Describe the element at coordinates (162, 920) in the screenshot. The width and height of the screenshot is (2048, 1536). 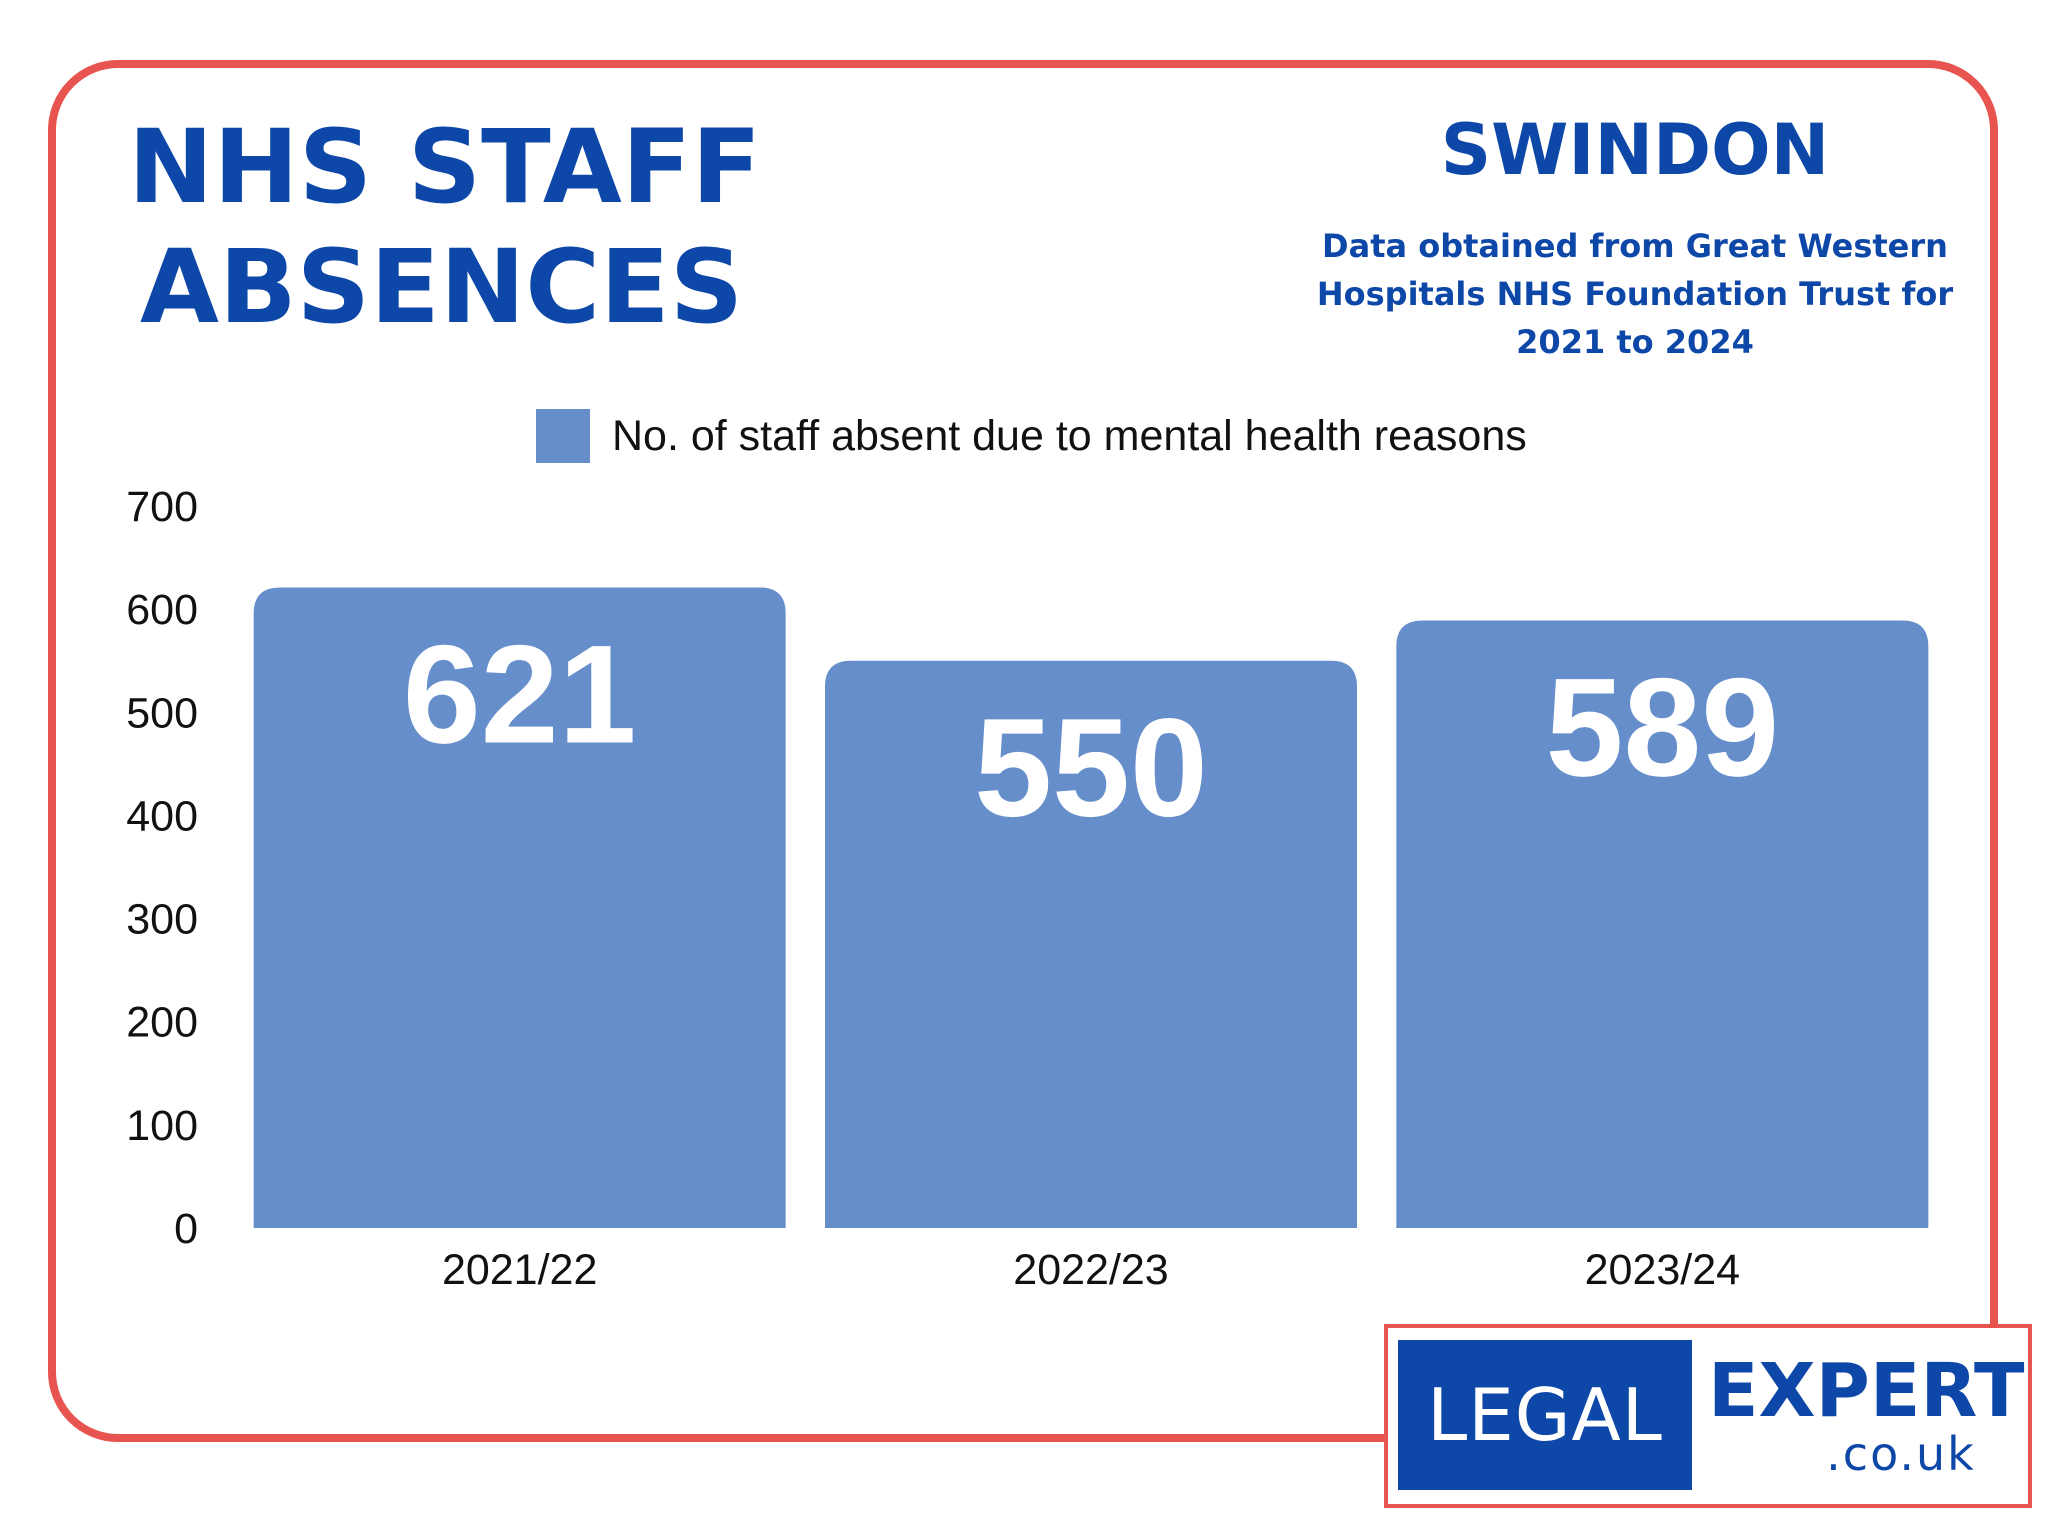
I see `y-tick-label: 300` at that location.